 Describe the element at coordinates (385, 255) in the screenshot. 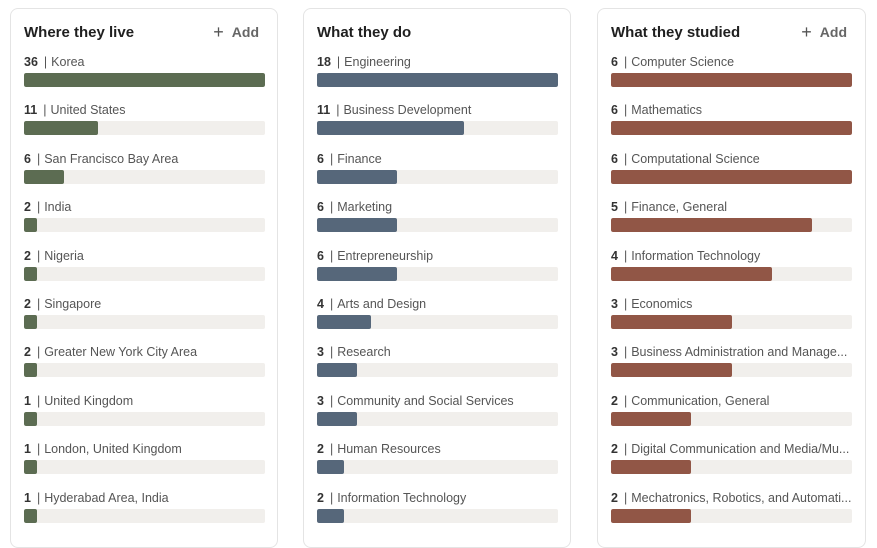

I see `row-name: Entrepreneurship` at that location.